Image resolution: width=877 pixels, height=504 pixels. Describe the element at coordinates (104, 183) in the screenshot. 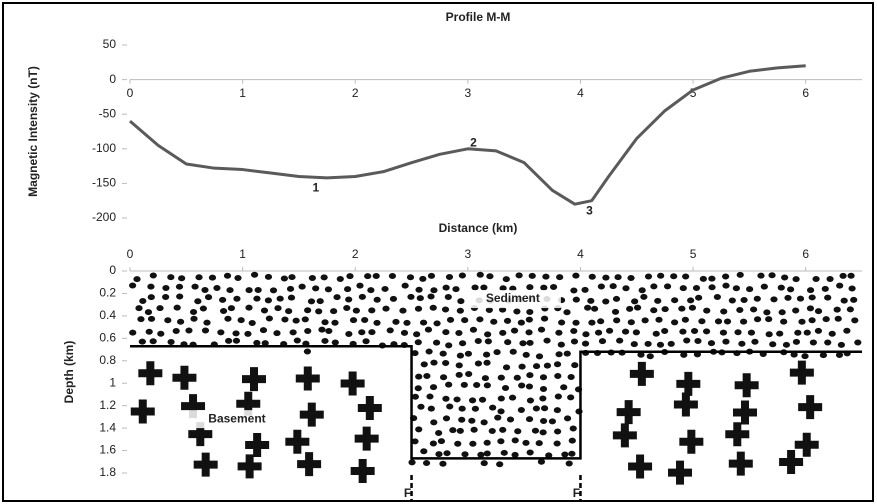

I see `y-tick-label: -150` at that location.